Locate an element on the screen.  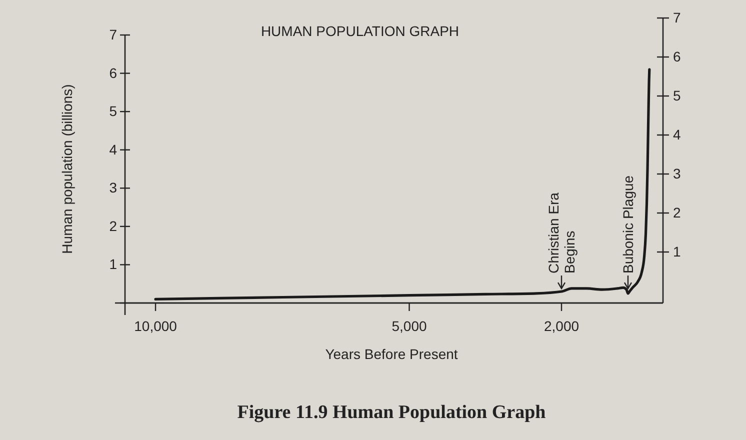
x-axis-title: Years Before Present is located at coordinates (391, 354).